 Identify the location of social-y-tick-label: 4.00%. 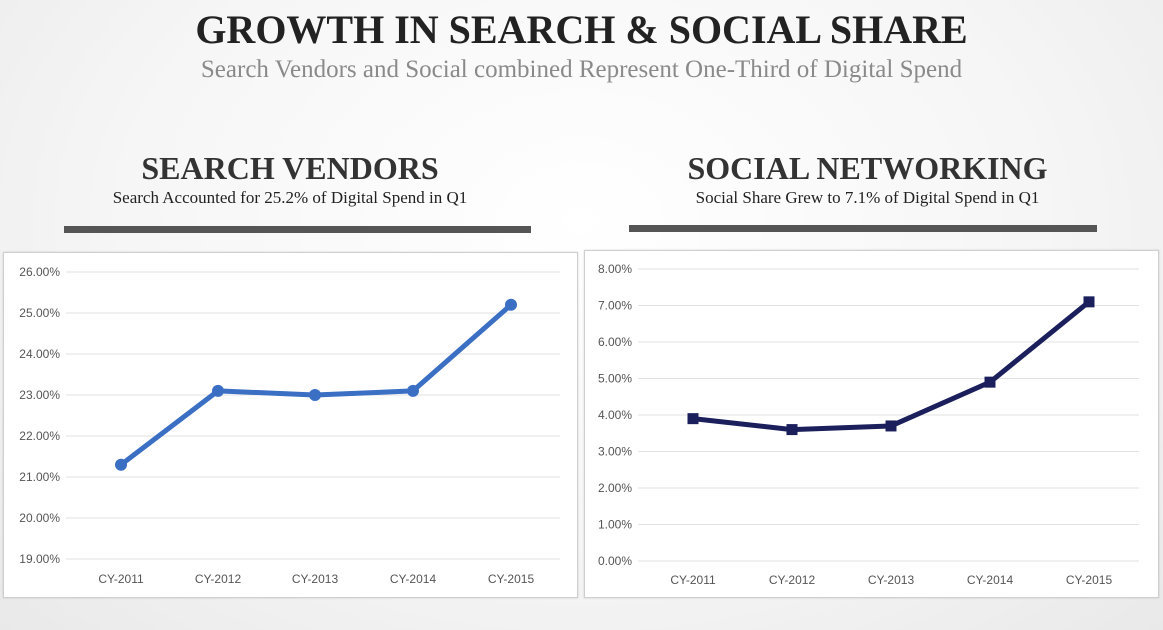
(615, 415).